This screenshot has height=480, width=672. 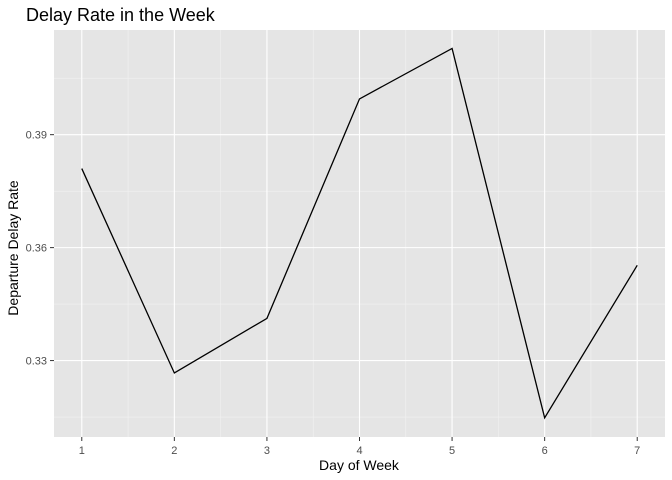 I want to click on x-axis-label: Day of Week, so click(x=359, y=465).